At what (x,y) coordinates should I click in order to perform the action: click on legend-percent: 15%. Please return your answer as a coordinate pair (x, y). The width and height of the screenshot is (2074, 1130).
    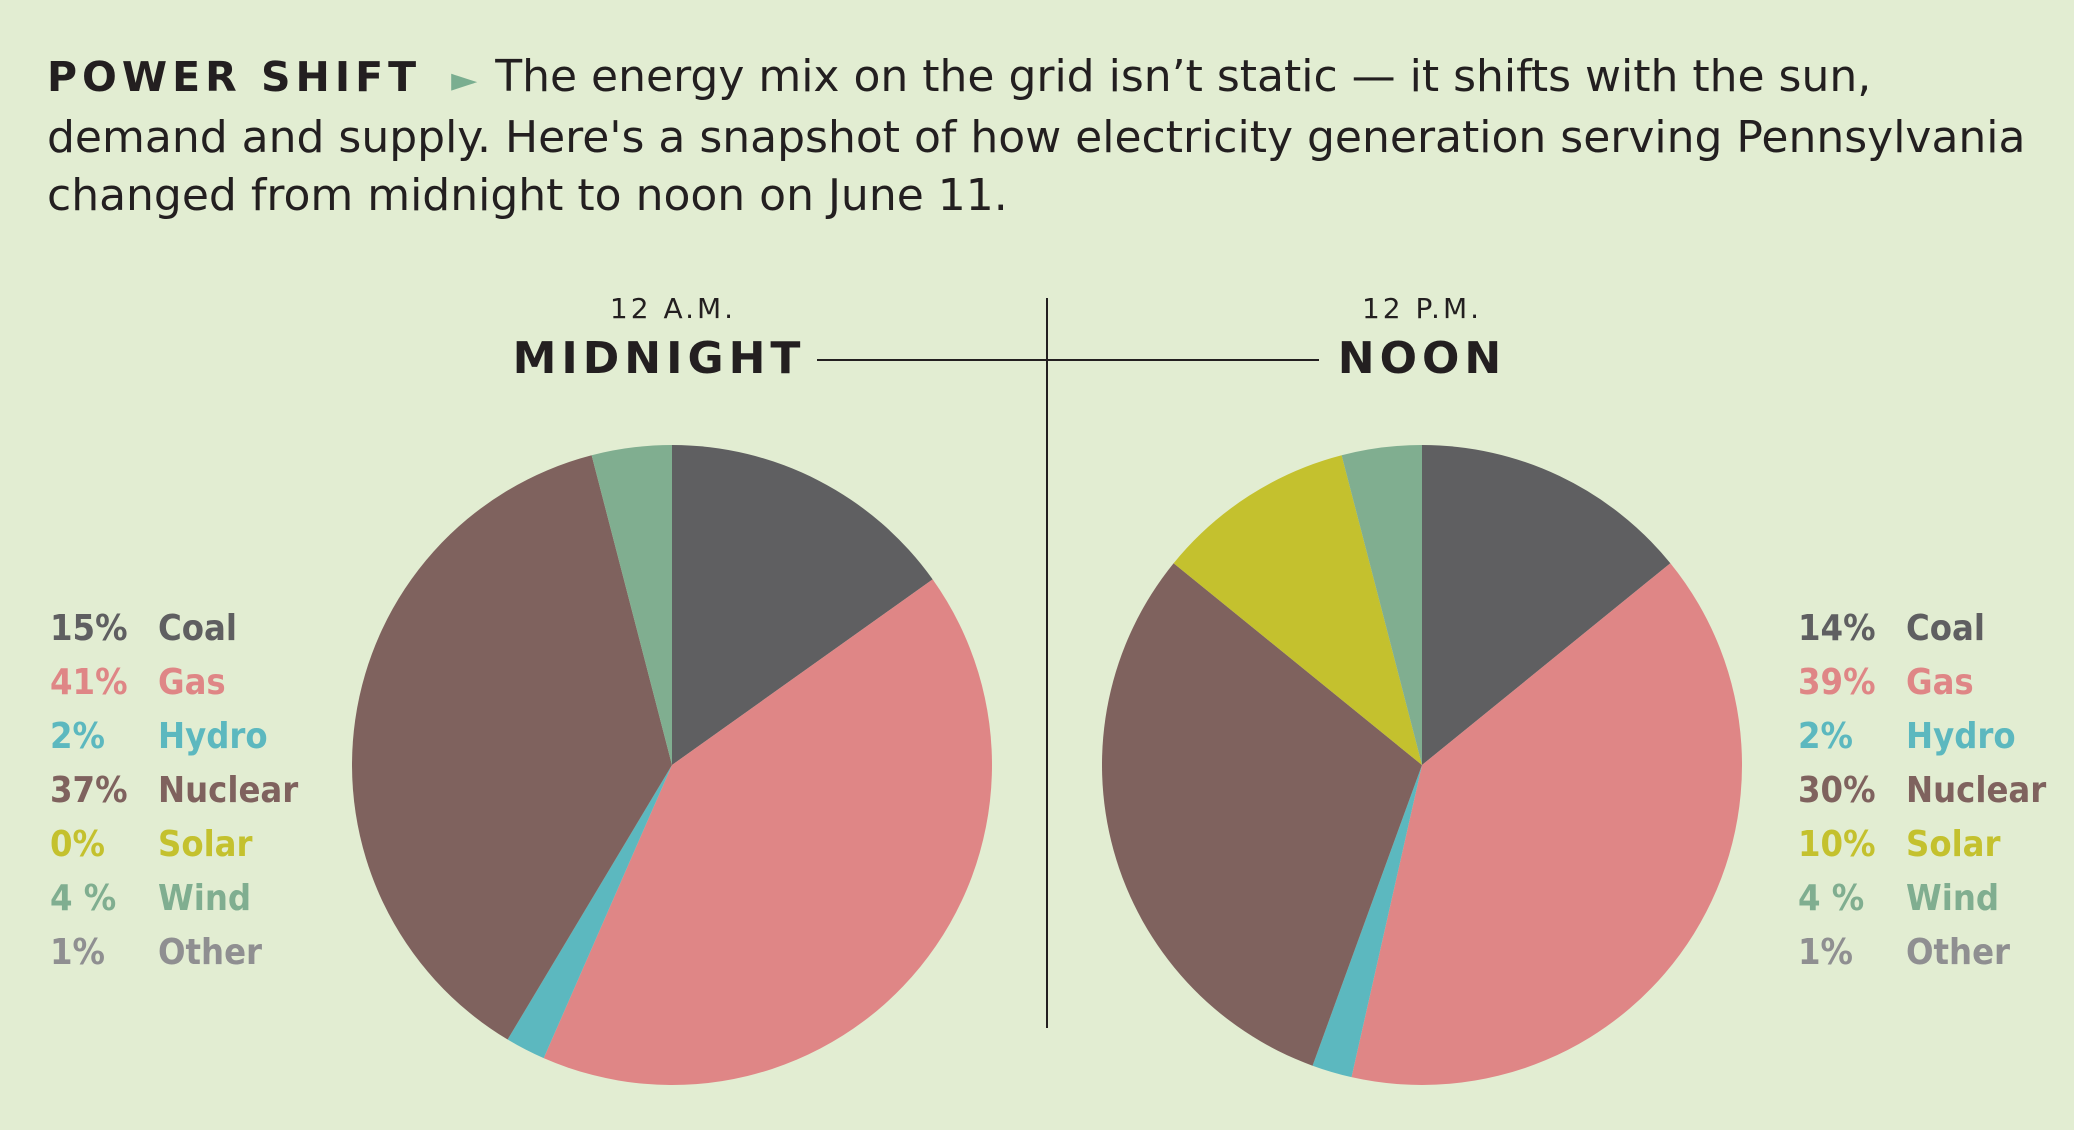
    Looking at the image, I should click on (89, 628).